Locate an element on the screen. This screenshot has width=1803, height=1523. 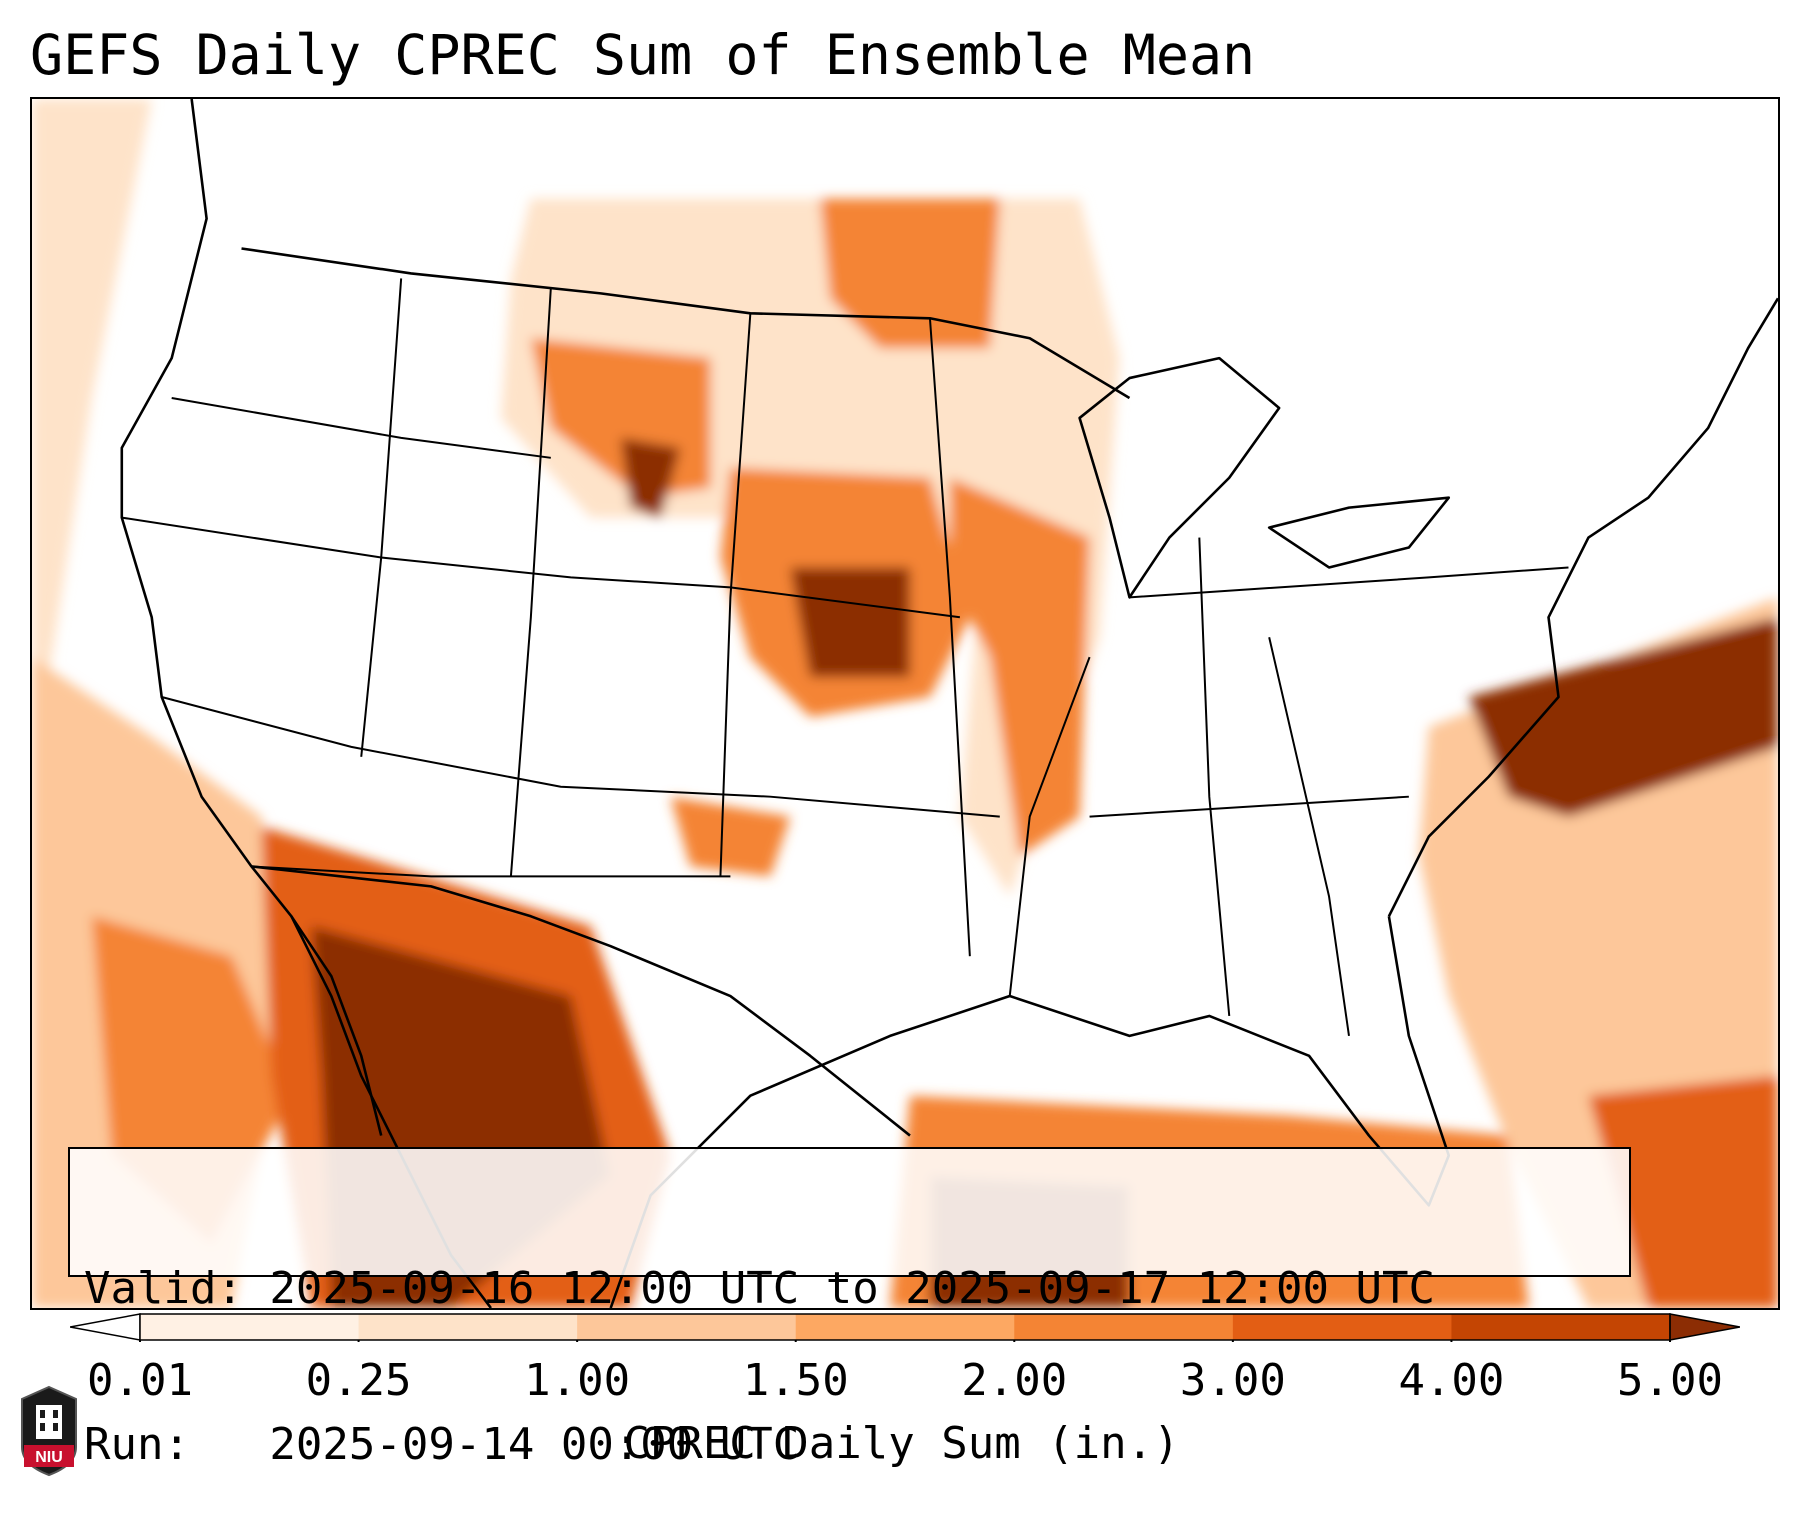
precip-caribbean is located at coordinates (1683, 1191).